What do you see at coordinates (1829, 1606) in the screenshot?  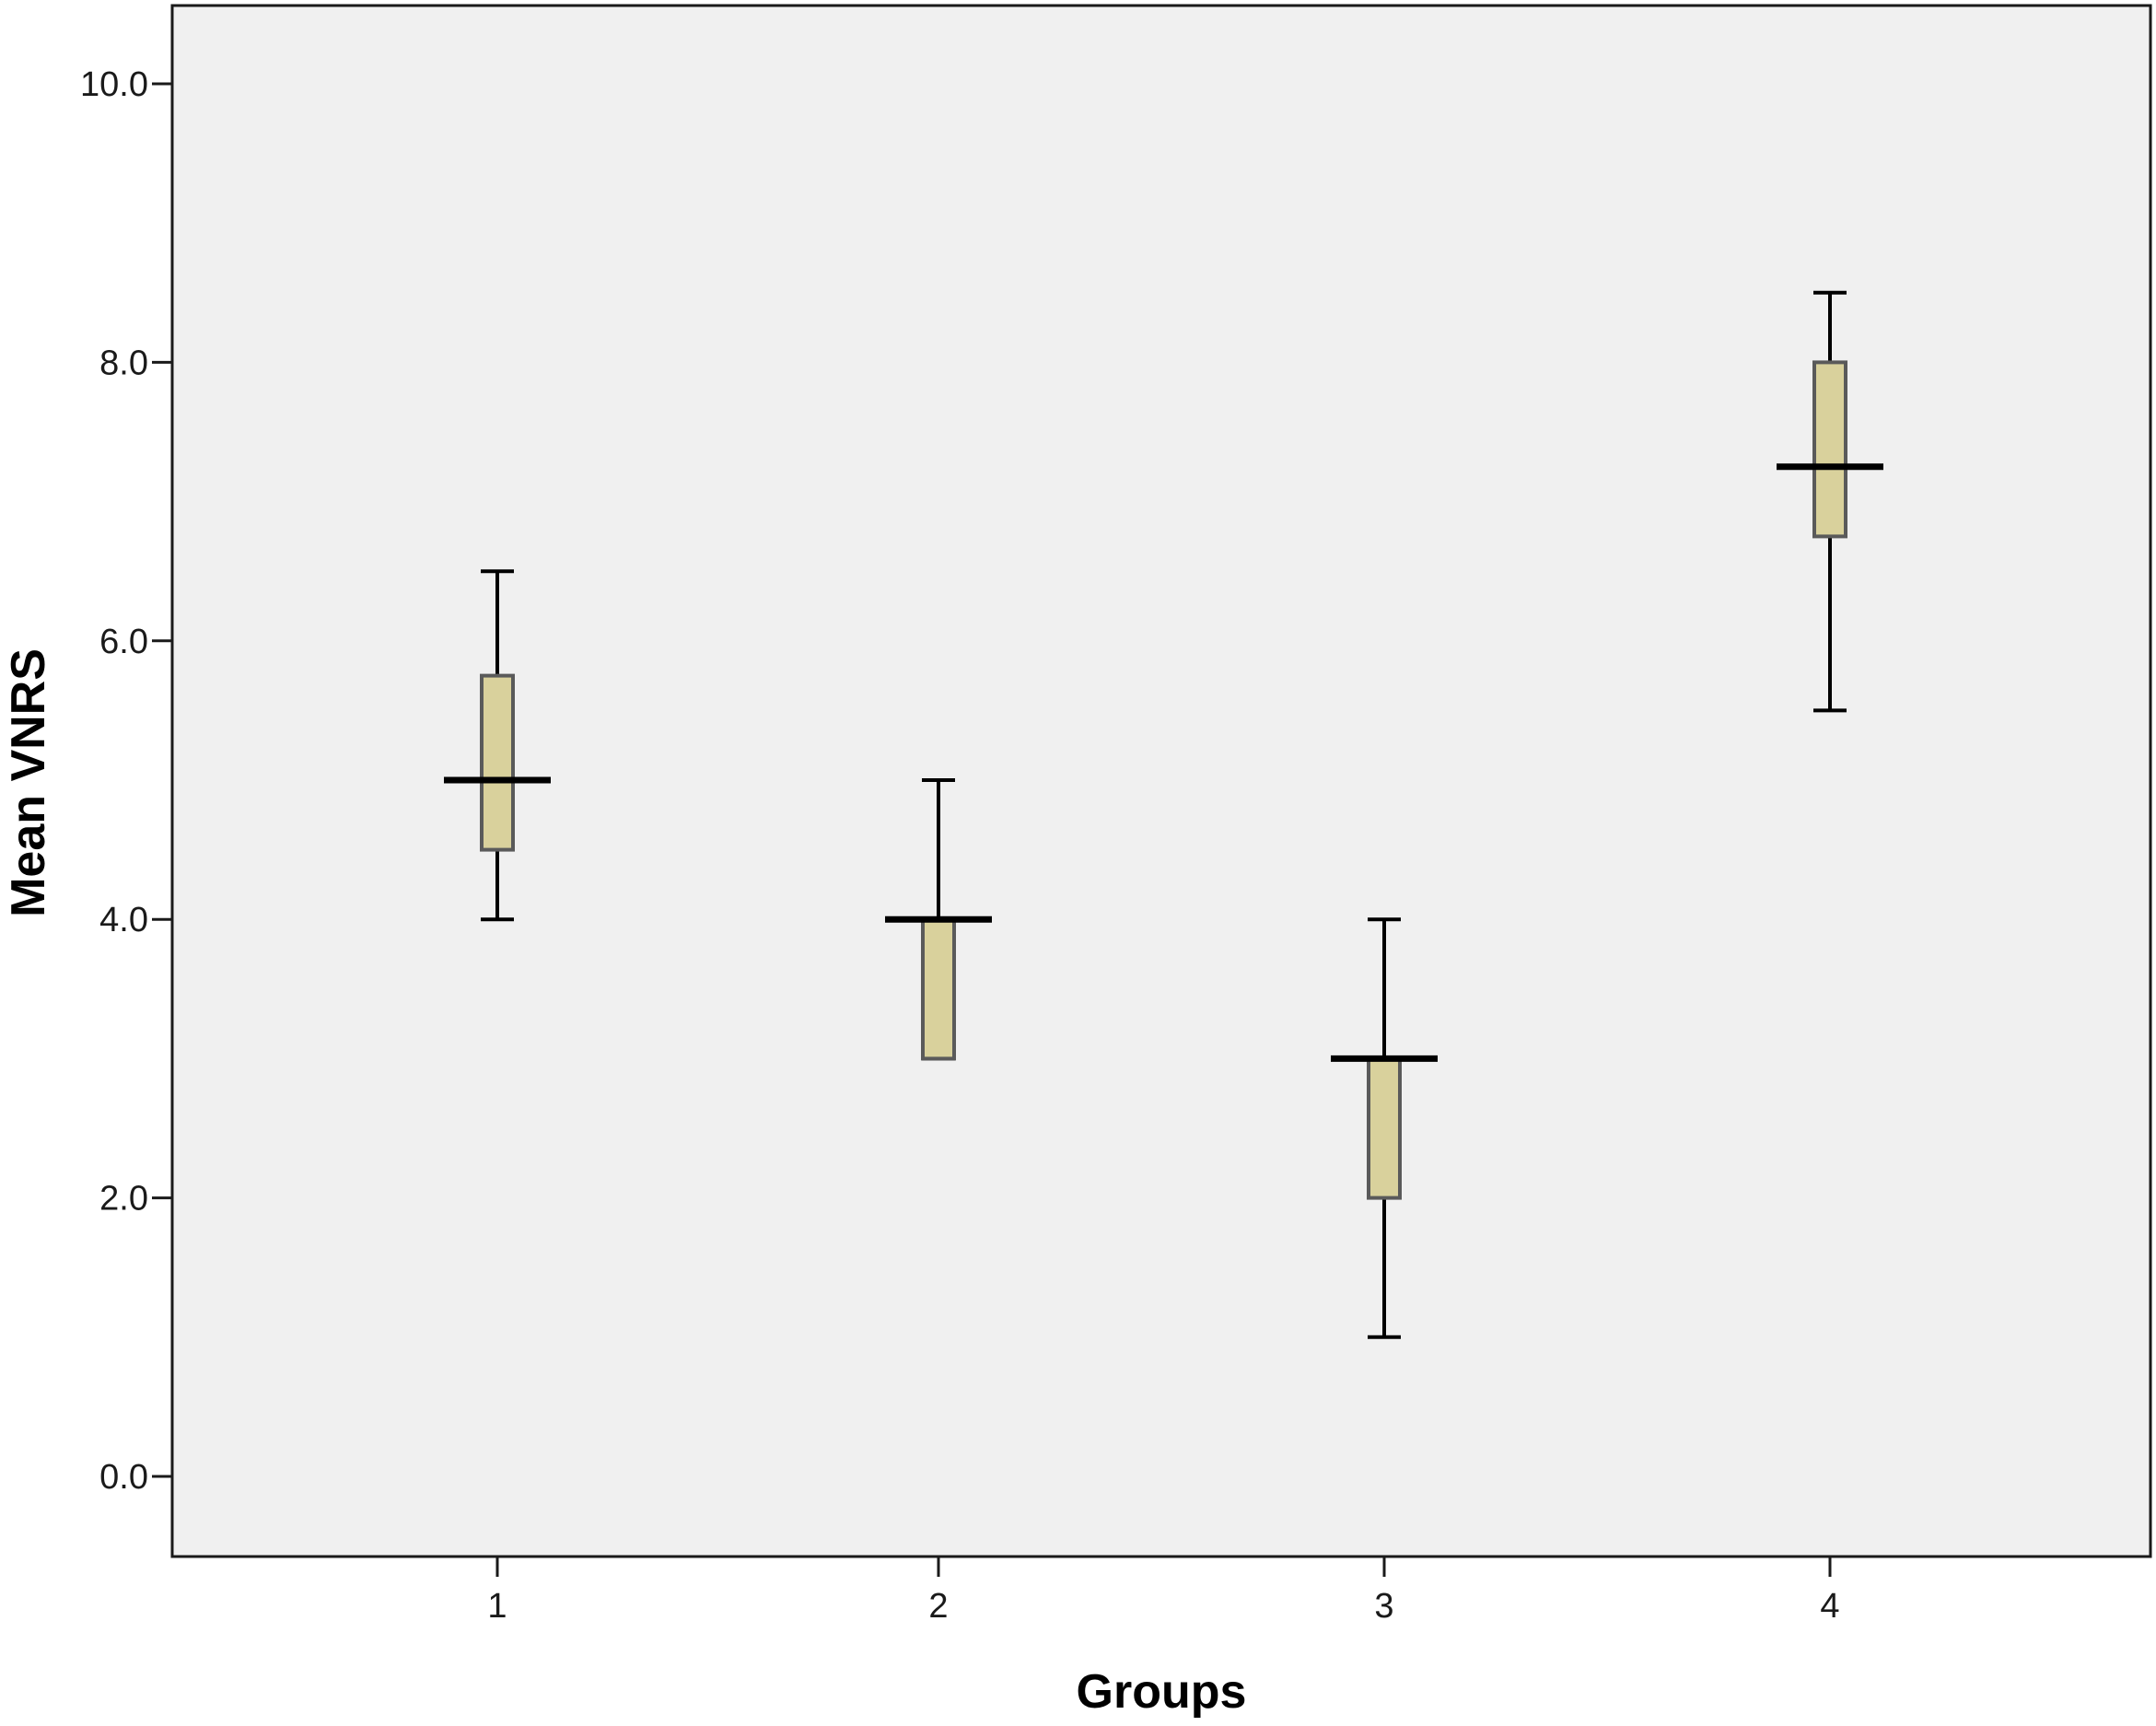 I see `x-tick-label: 4` at bounding box center [1829, 1606].